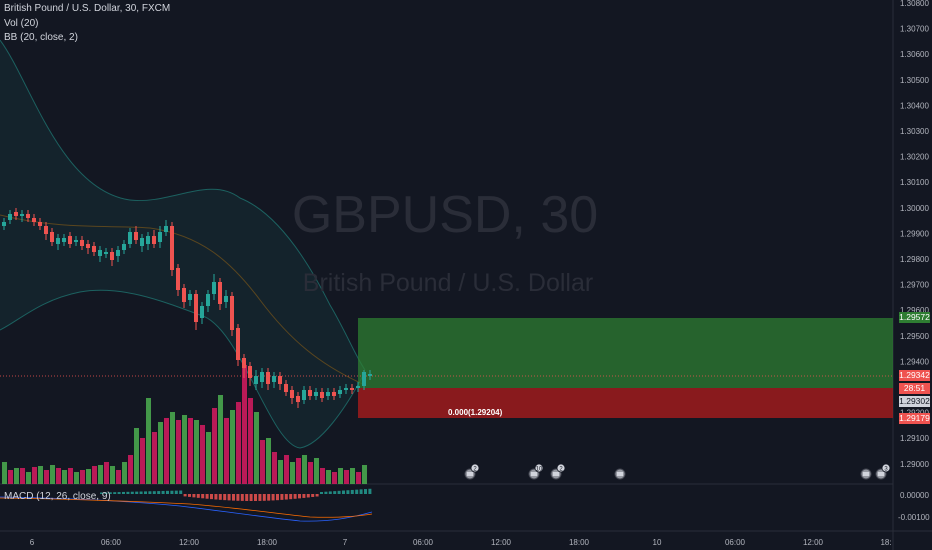 Image resolution: width=932 pixels, height=550 pixels. Describe the element at coordinates (625, 403) in the screenshot. I see `loss-zone` at that location.